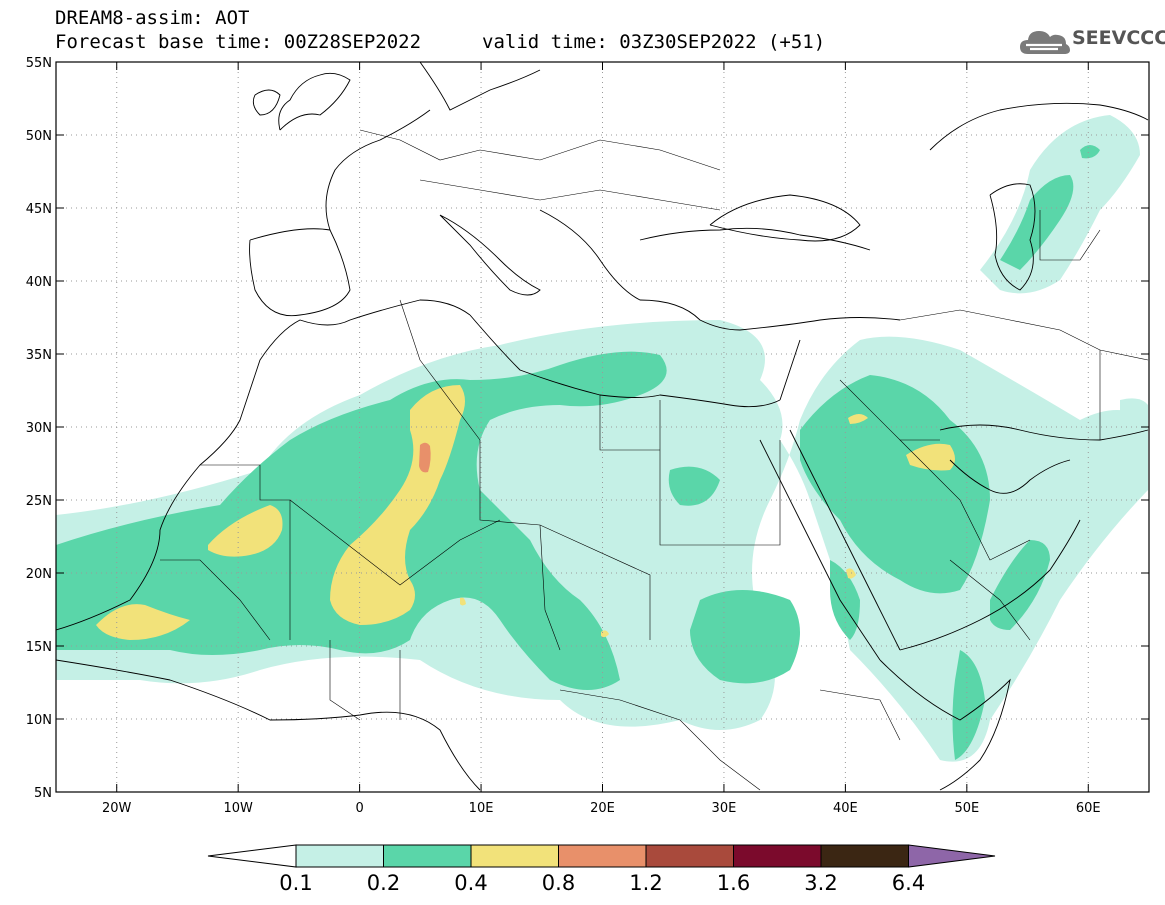  Describe the element at coordinates (654, 42) in the screenshot. I see `valid-time: valid time: 03Z30SEP2022 (+51)` at that location.